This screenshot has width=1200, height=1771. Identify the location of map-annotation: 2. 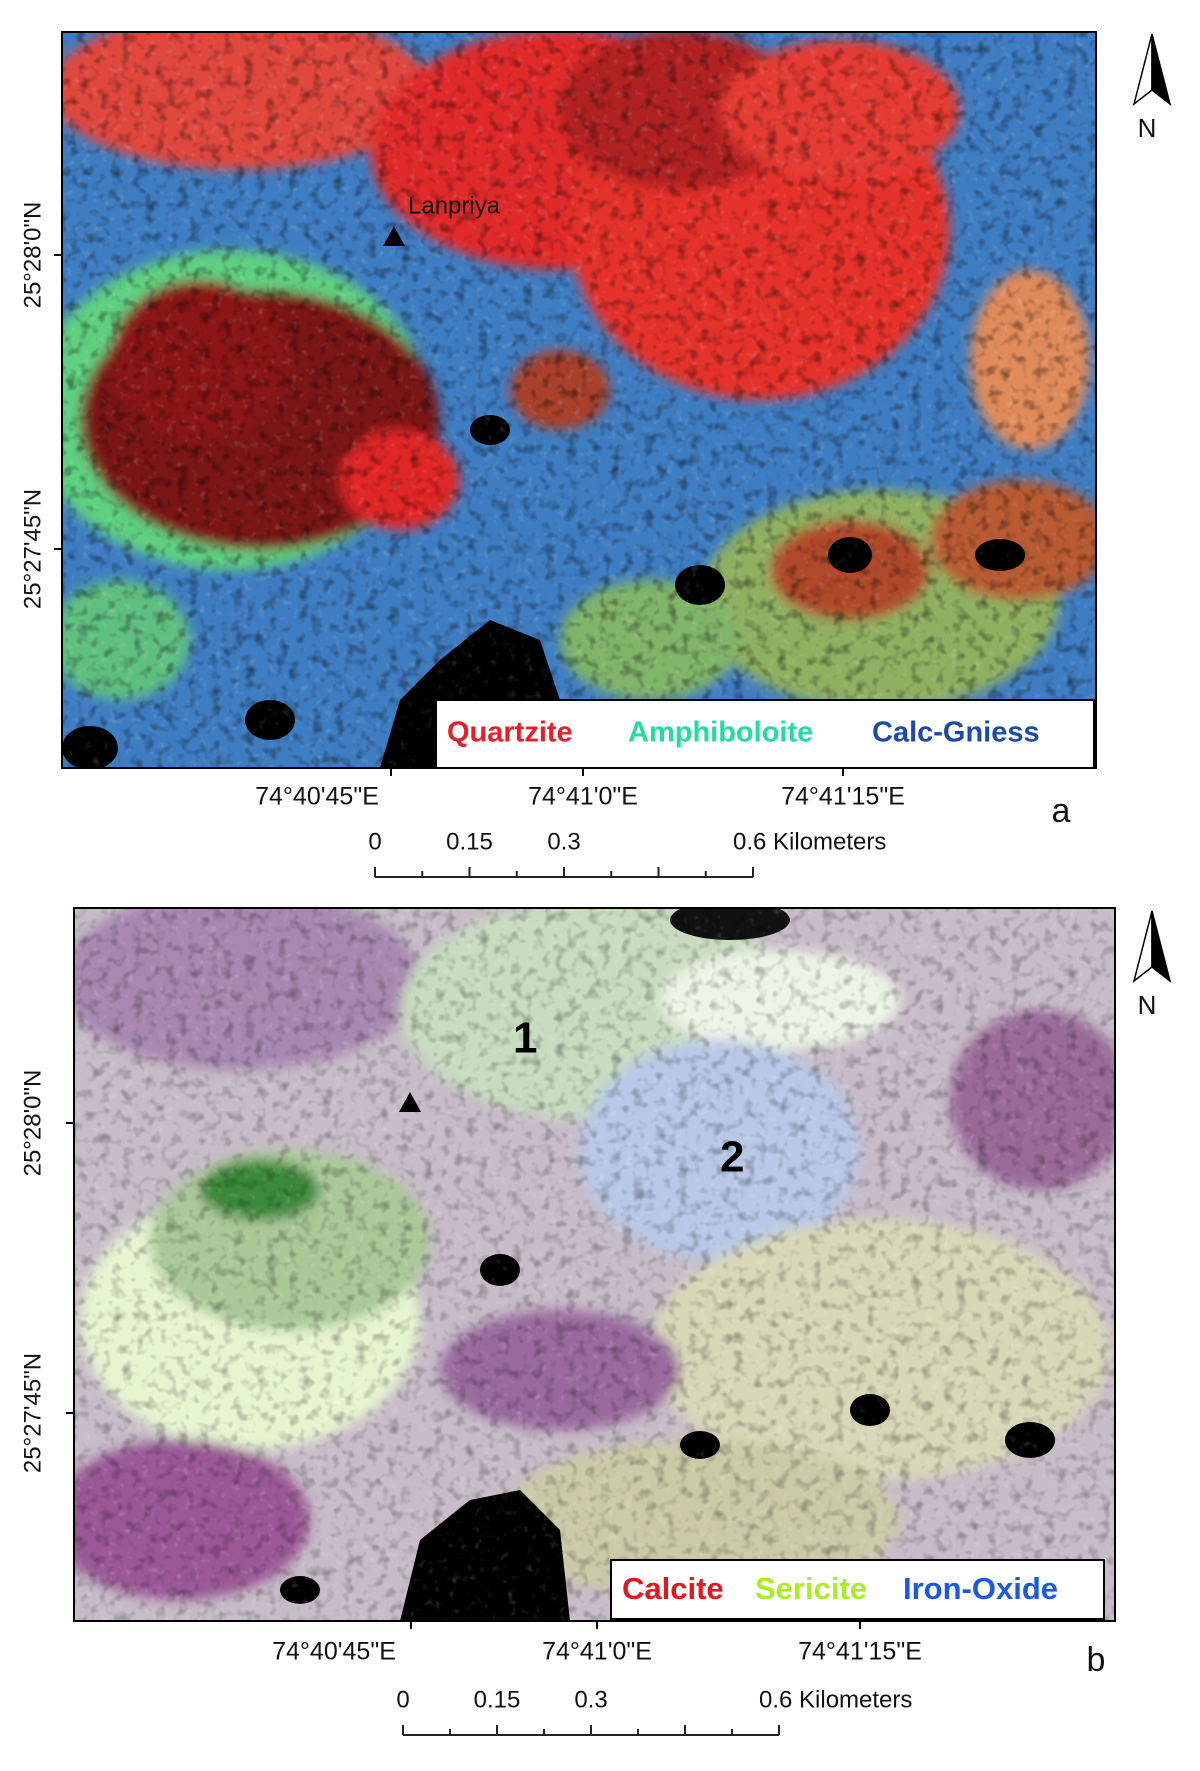
(732, 1157).